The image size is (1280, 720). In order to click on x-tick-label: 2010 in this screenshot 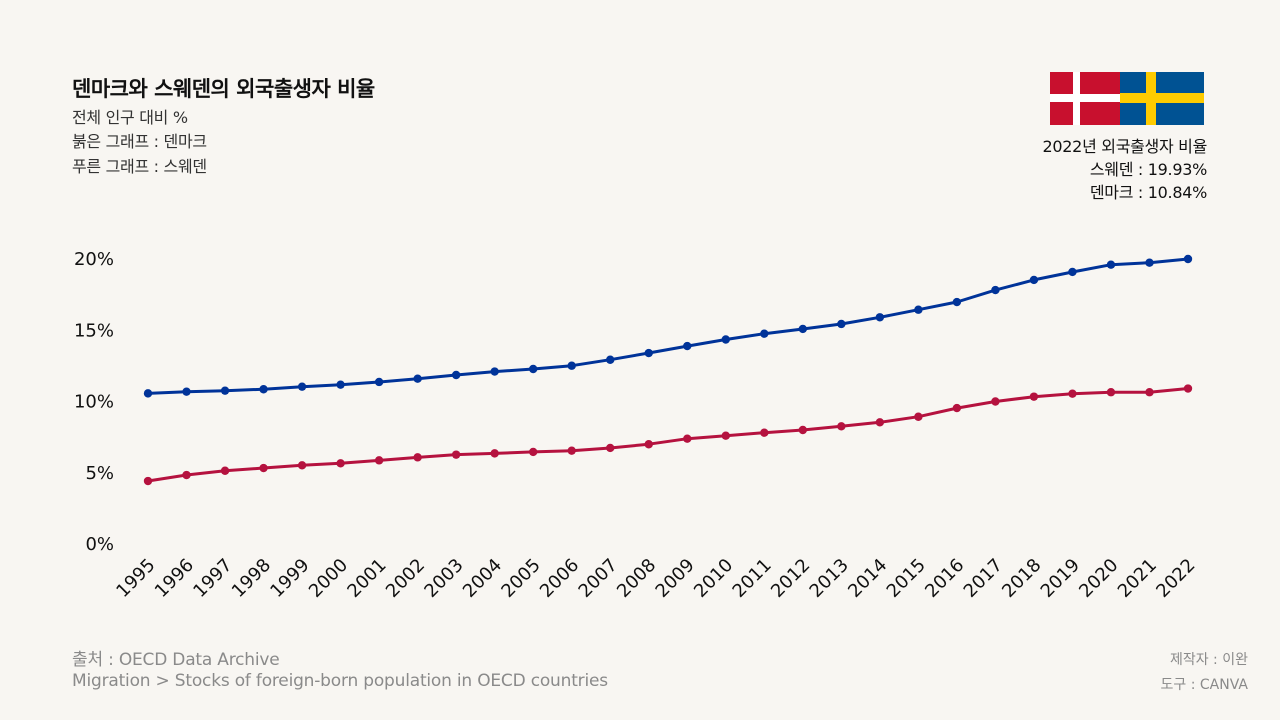, I will do `click(713, 578)`.